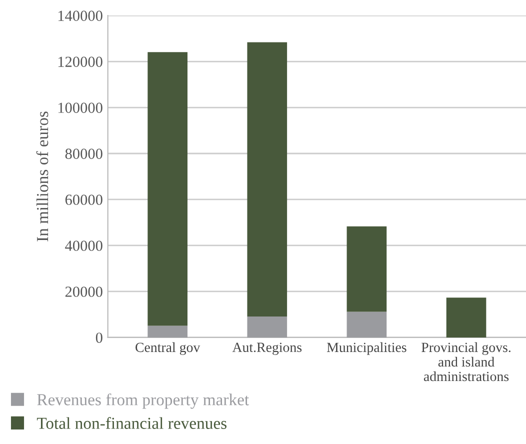  I want to click on y-tick-label: 120000, so click(80, 61).